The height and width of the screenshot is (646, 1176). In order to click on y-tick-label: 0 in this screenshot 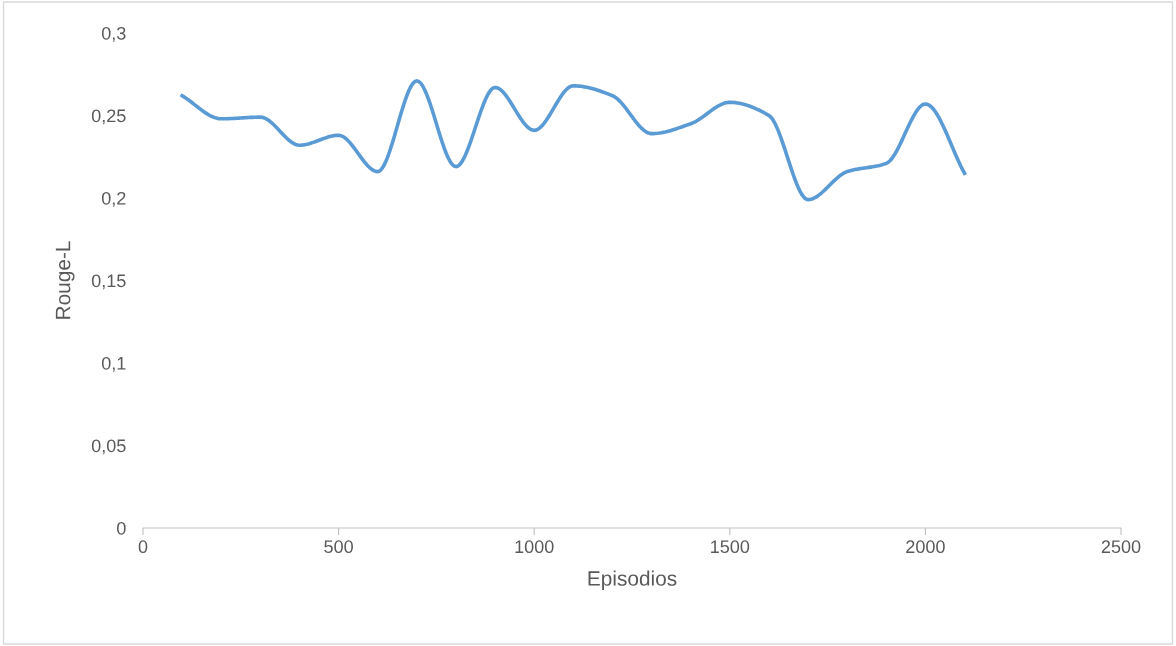, I will do `click(121, 528)`.